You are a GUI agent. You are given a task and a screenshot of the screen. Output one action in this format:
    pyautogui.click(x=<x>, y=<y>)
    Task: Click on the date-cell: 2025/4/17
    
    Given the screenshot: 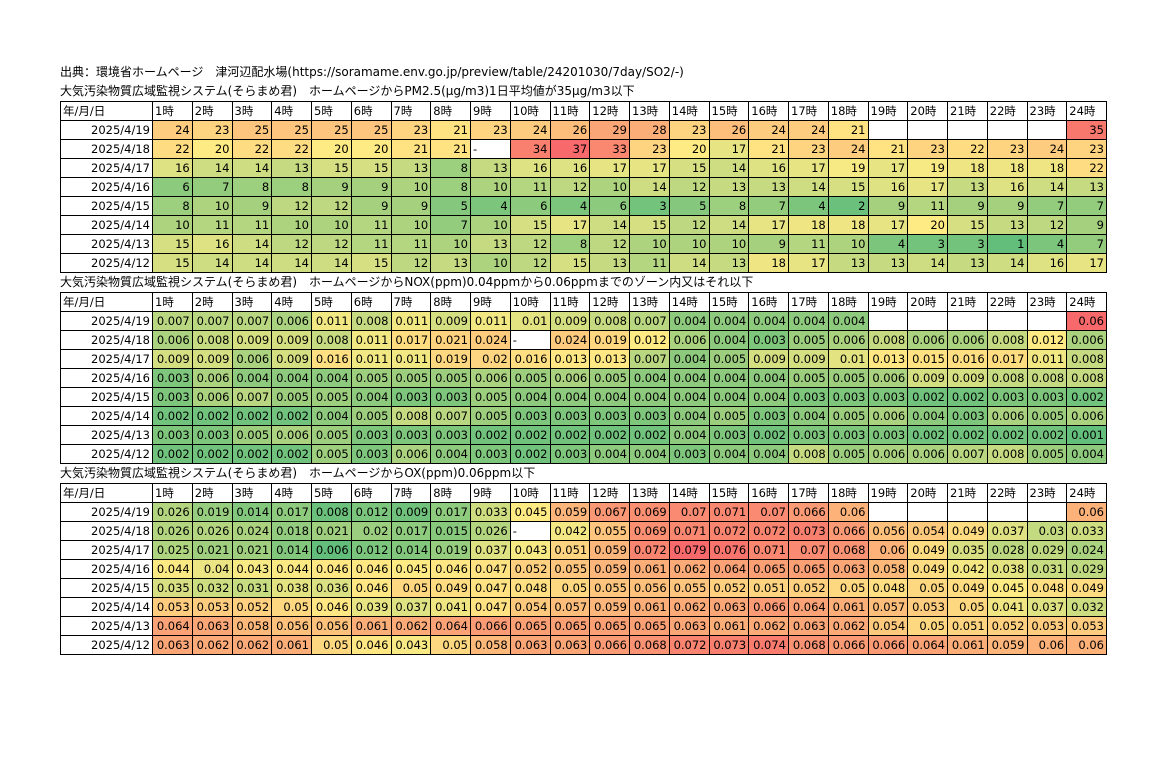 What is the action you would take?
    pyautogui.click(x=106, y=550)
    